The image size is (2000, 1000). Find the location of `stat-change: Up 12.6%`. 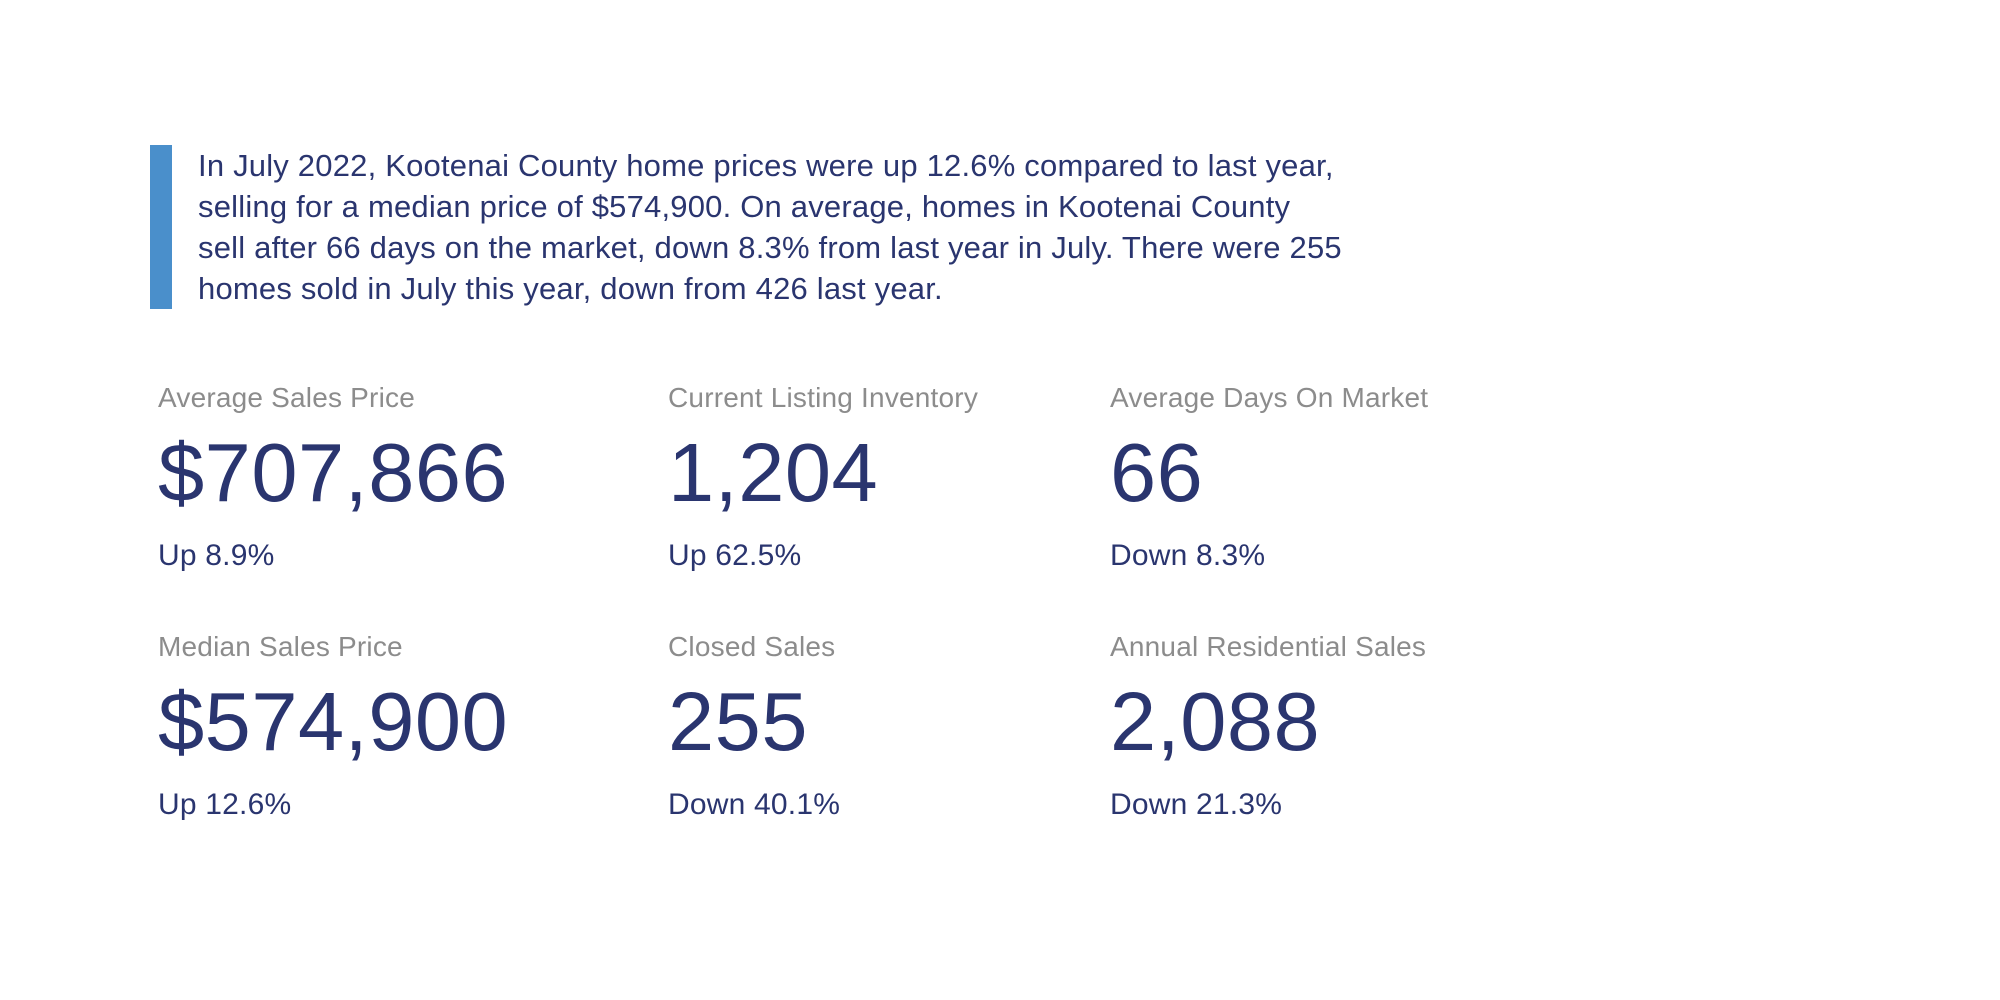

stat-change: Up 12.6% is located at coordinates (225, 804).